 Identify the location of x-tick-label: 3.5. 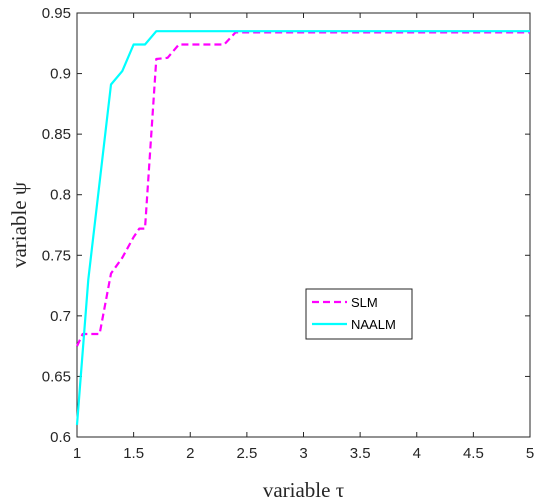
(360, 453).